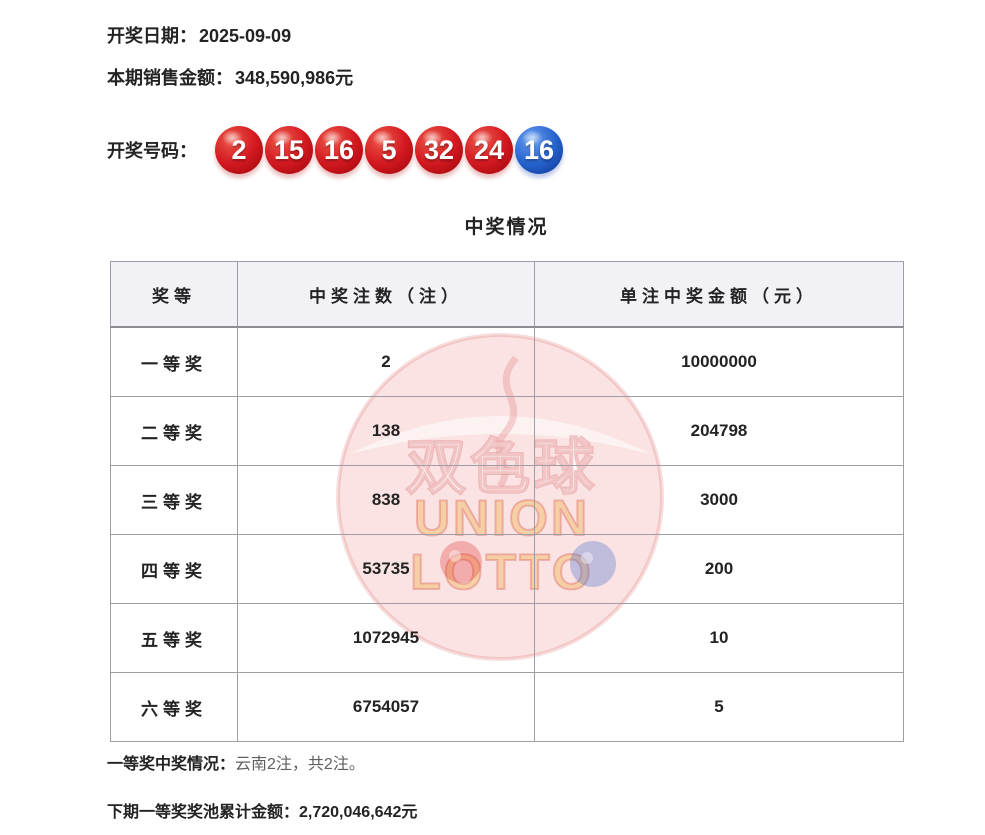 The width and height of the screenshot is (985, 835). I want to click on jackpot-amount: 2,720,046,642元, so click(358, 812).